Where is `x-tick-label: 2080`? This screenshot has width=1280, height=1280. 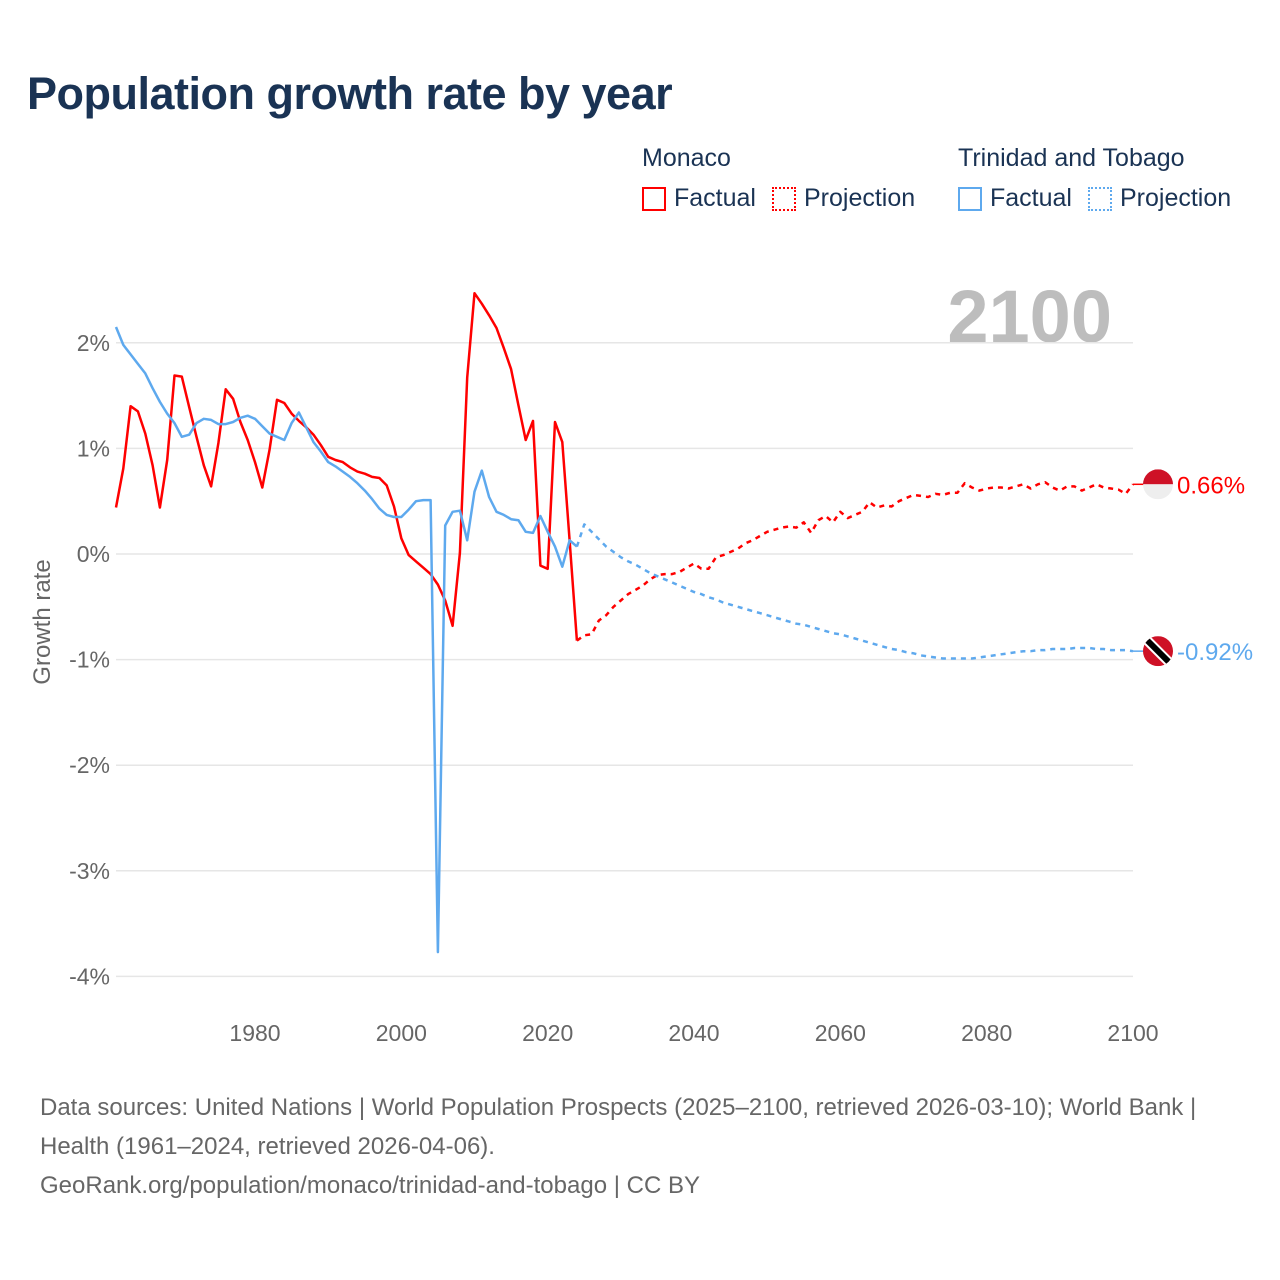
x-tick-label: 2080 is located at coordinates (986, 1033).